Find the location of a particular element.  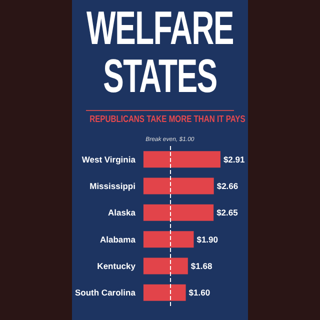

data-label: $2.91 is located at coordinates (234, 159).